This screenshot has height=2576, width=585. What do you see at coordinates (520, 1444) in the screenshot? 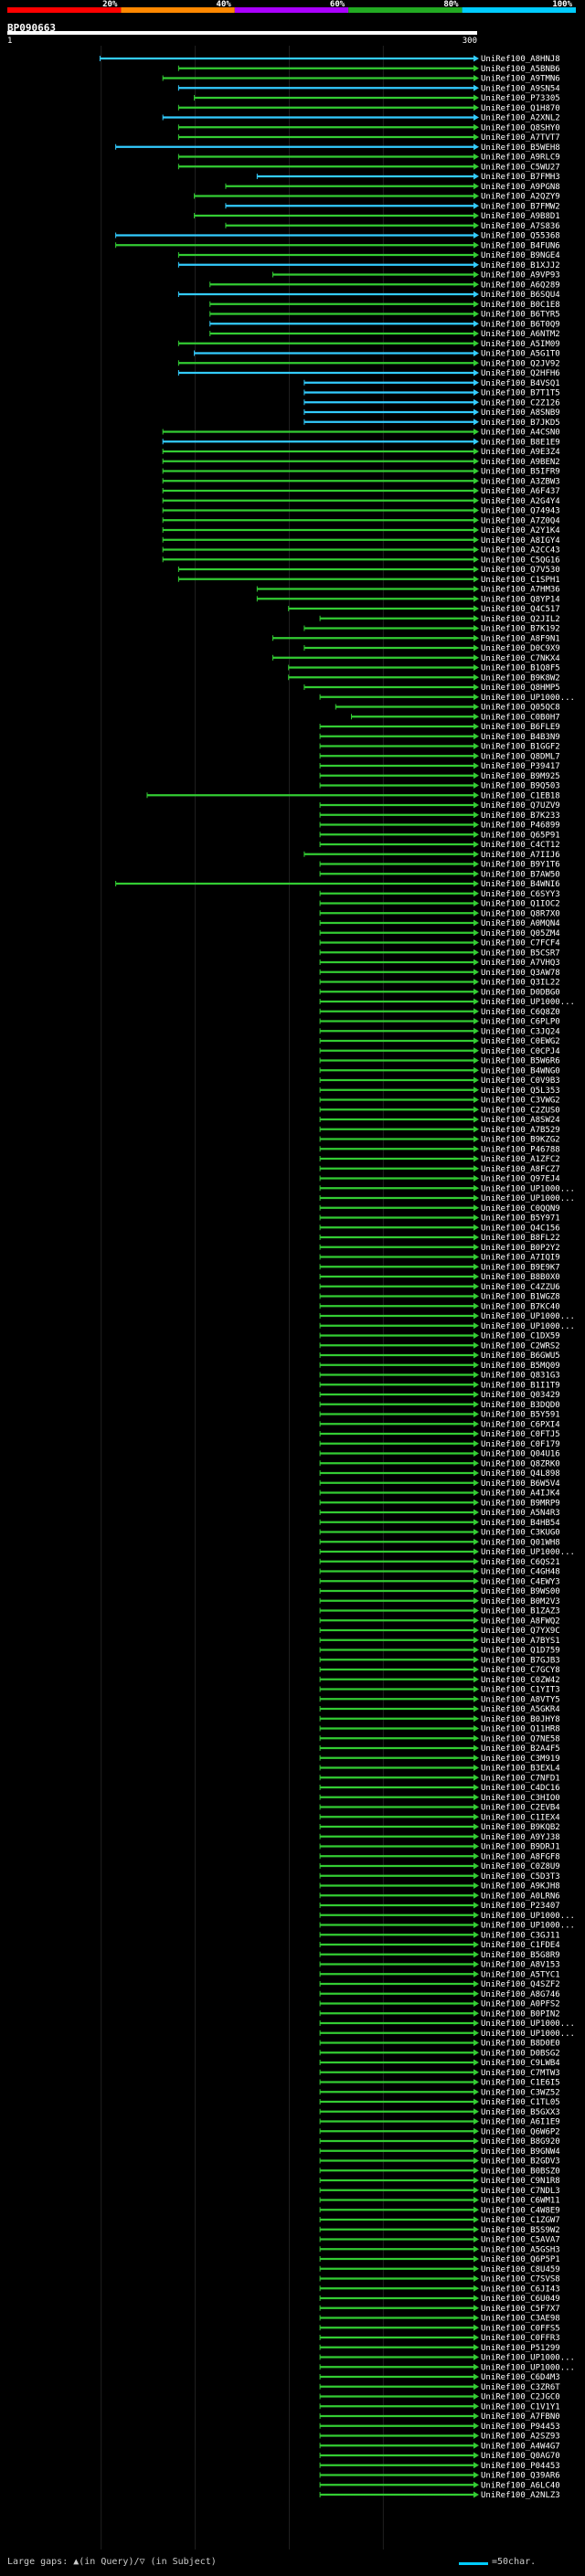
I see `hit-label: UniRef100_C0F179` at bounding box center [520, 1444].